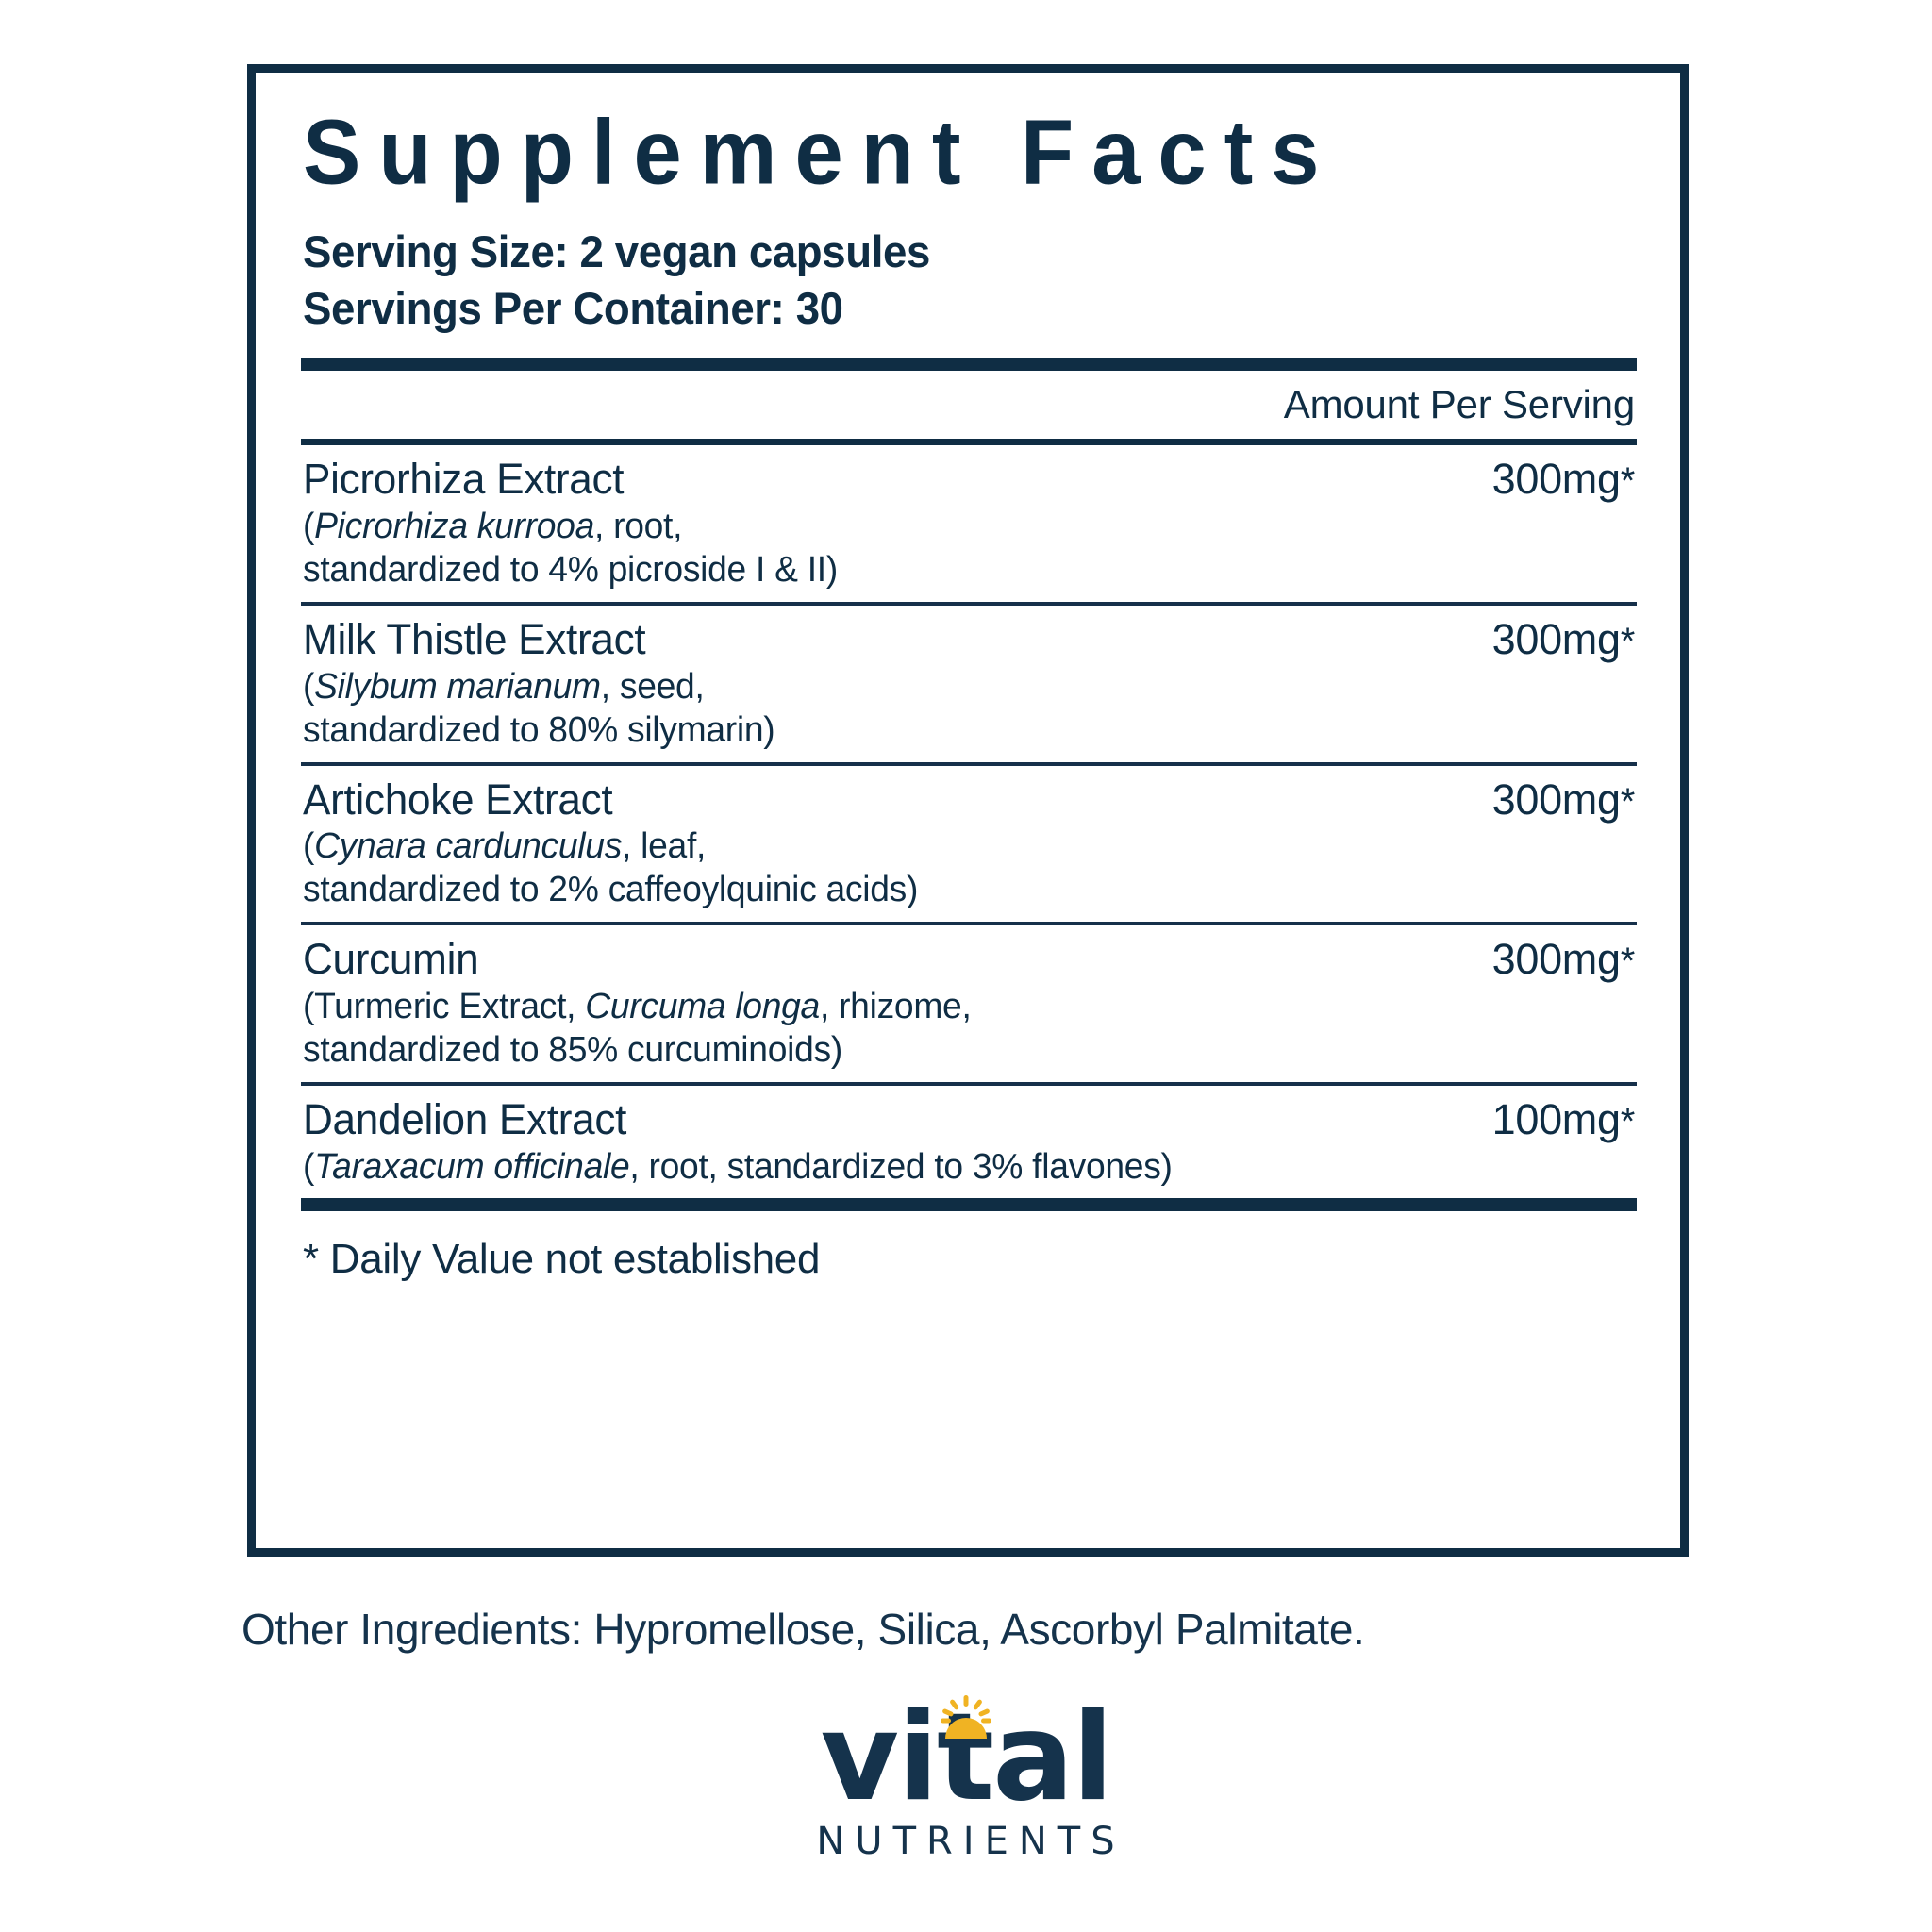  I want to click on rule-bottom-thick, so click(969, 1205).